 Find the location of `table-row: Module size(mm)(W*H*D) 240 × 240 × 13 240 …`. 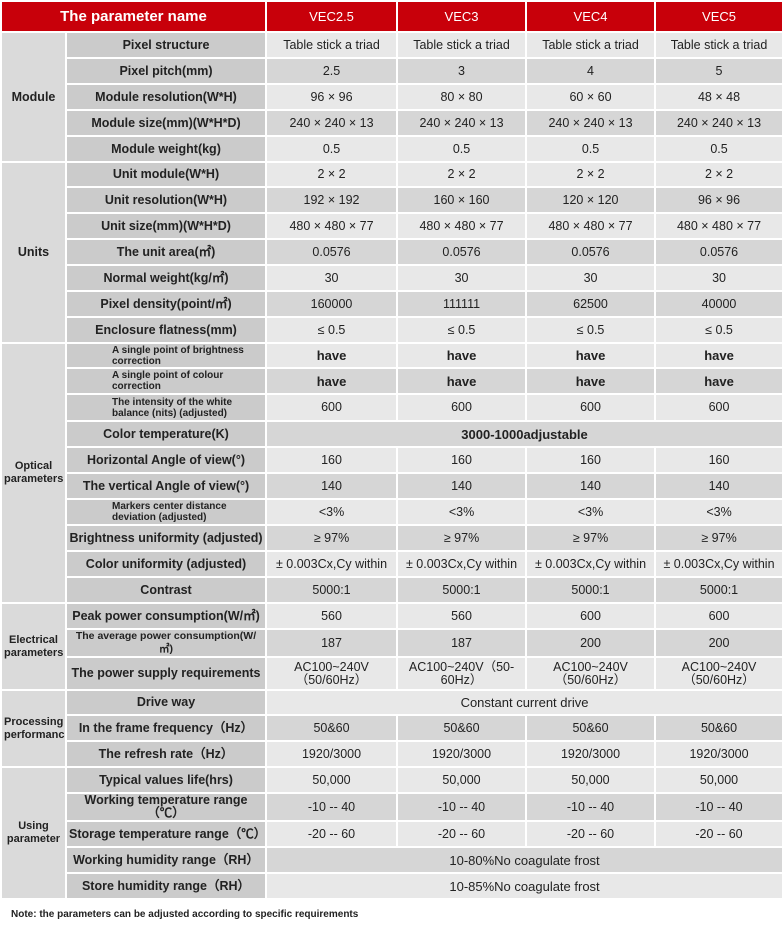

table-row: Module size(mm)(W*H*D) 240 × 240 × 13 240 … is located at coordinates (391, 123).